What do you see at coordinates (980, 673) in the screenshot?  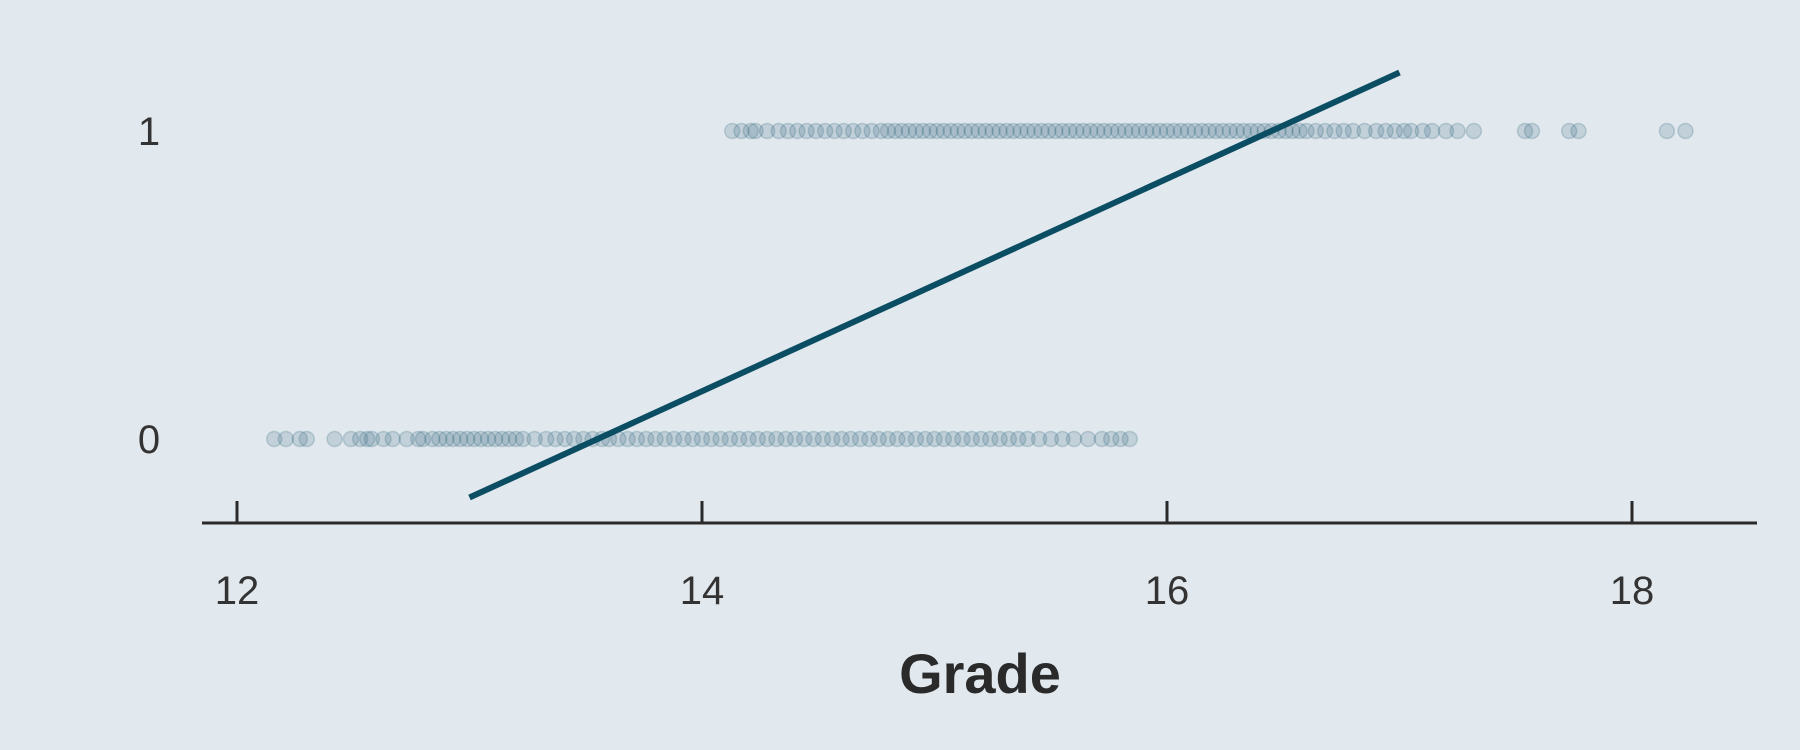 I see `x-axis-title: Grade` at bounding box center [980, 673].